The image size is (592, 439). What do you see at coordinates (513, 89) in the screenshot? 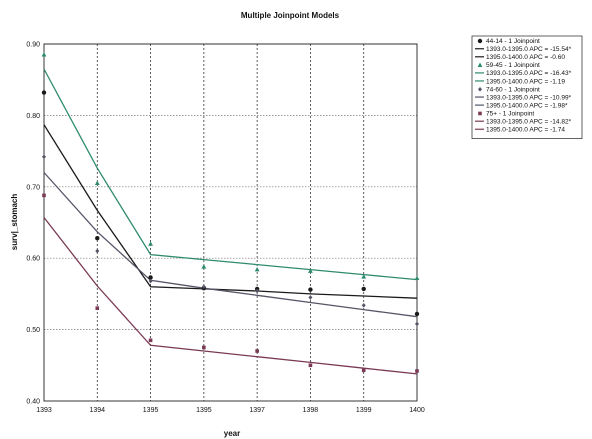
I see `legend-group-label: 74-60 - 1 Joinpoint` at bounding box center [513, 89].